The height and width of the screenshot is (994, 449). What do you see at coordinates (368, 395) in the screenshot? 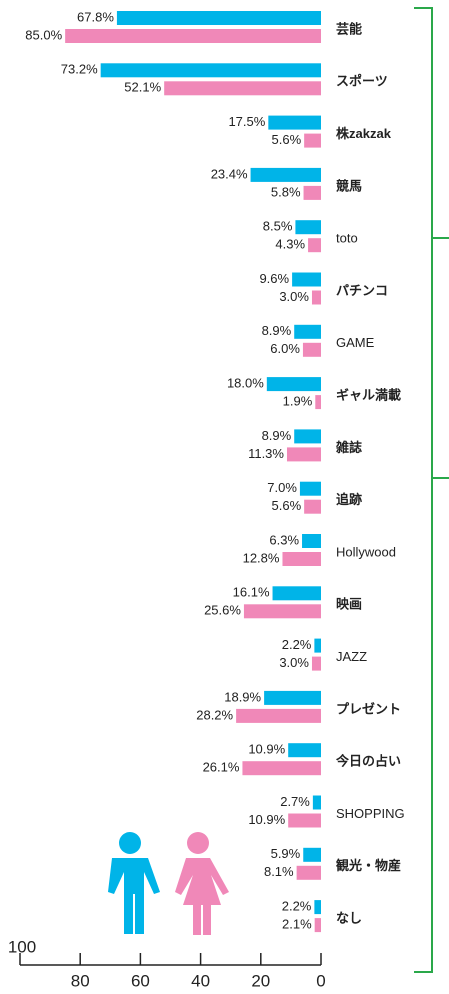
I see `category-label: ギャル満載` at bounding box center [368, 395].